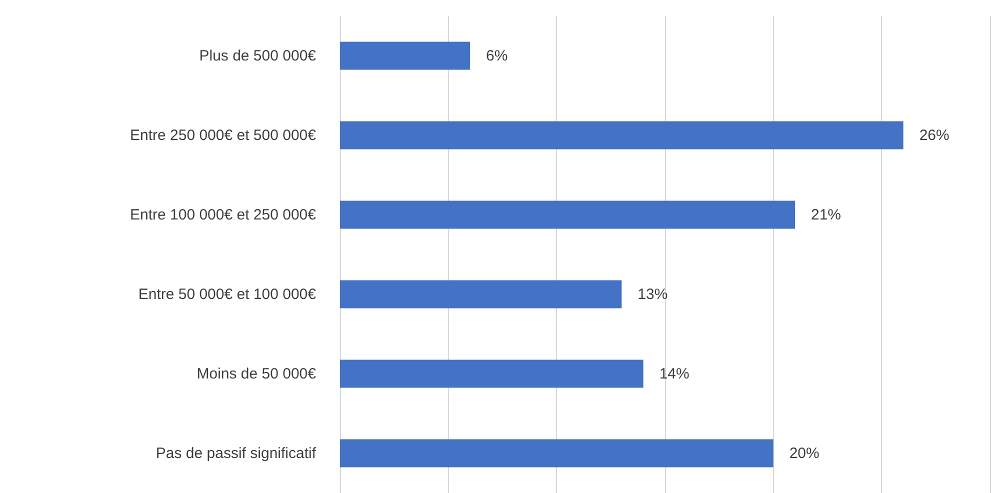 This screenshot has height=493, width=998. Describe the element at coordinates (223, 215) in the screenshot. I see `y-tick-label: Entre 100 000€ et 250 000€` at that location.